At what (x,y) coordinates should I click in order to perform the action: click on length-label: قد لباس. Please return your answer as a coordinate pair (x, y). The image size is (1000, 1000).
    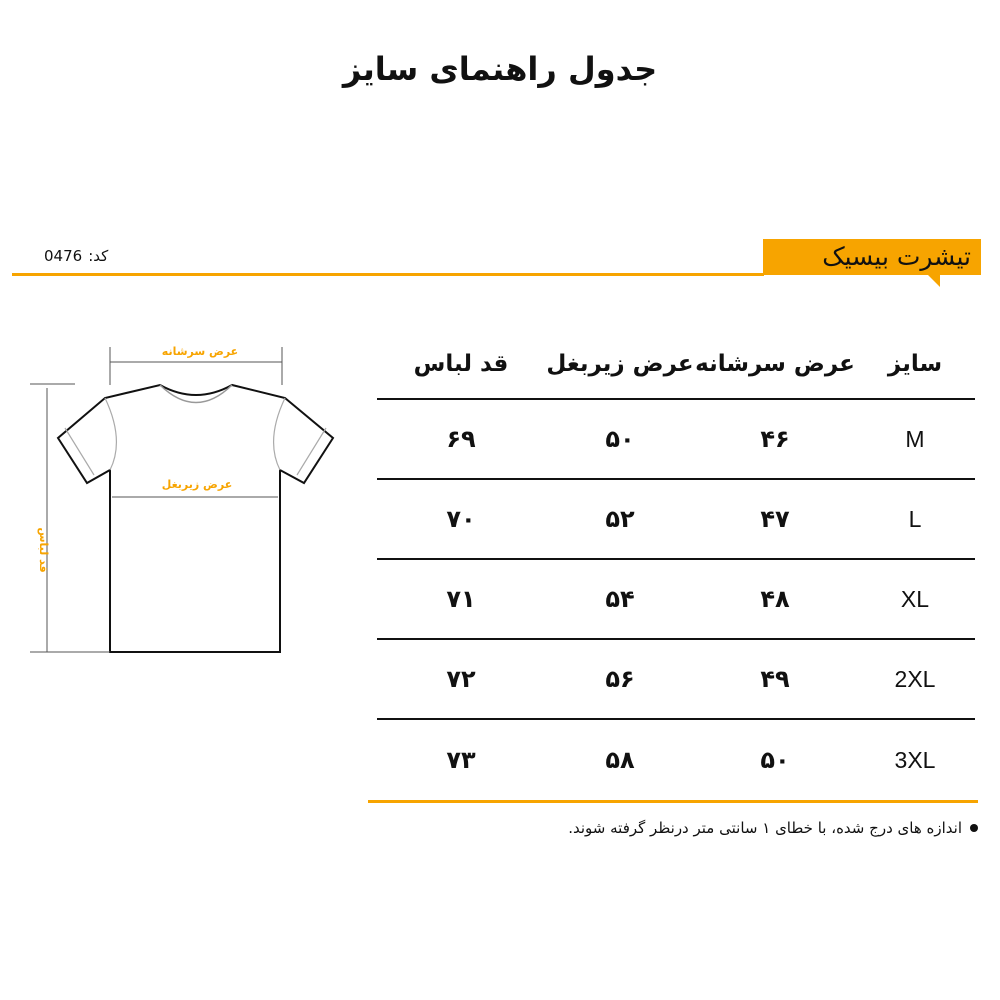
    Looking at the image, I should click on (43, 549).